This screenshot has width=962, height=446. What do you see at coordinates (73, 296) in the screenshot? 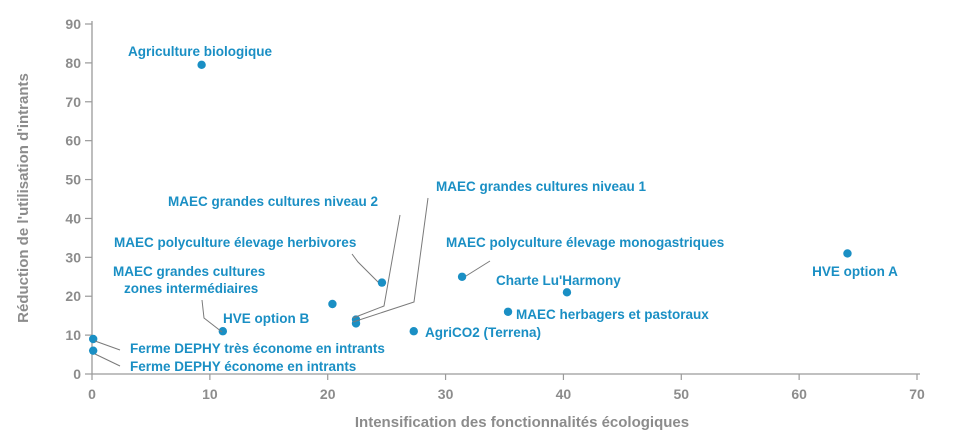
I see `y-tick-label: 20` at bounding box center [73, 296].